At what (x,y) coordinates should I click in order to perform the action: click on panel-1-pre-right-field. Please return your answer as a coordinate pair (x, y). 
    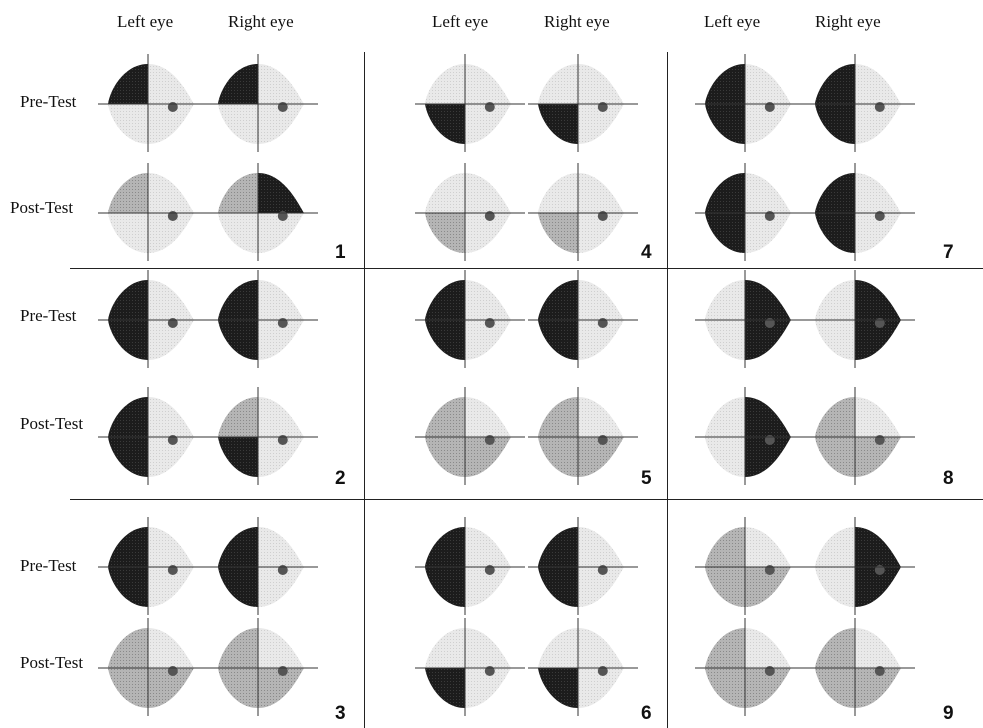
    Looking at the image, I should click on (263, 103).